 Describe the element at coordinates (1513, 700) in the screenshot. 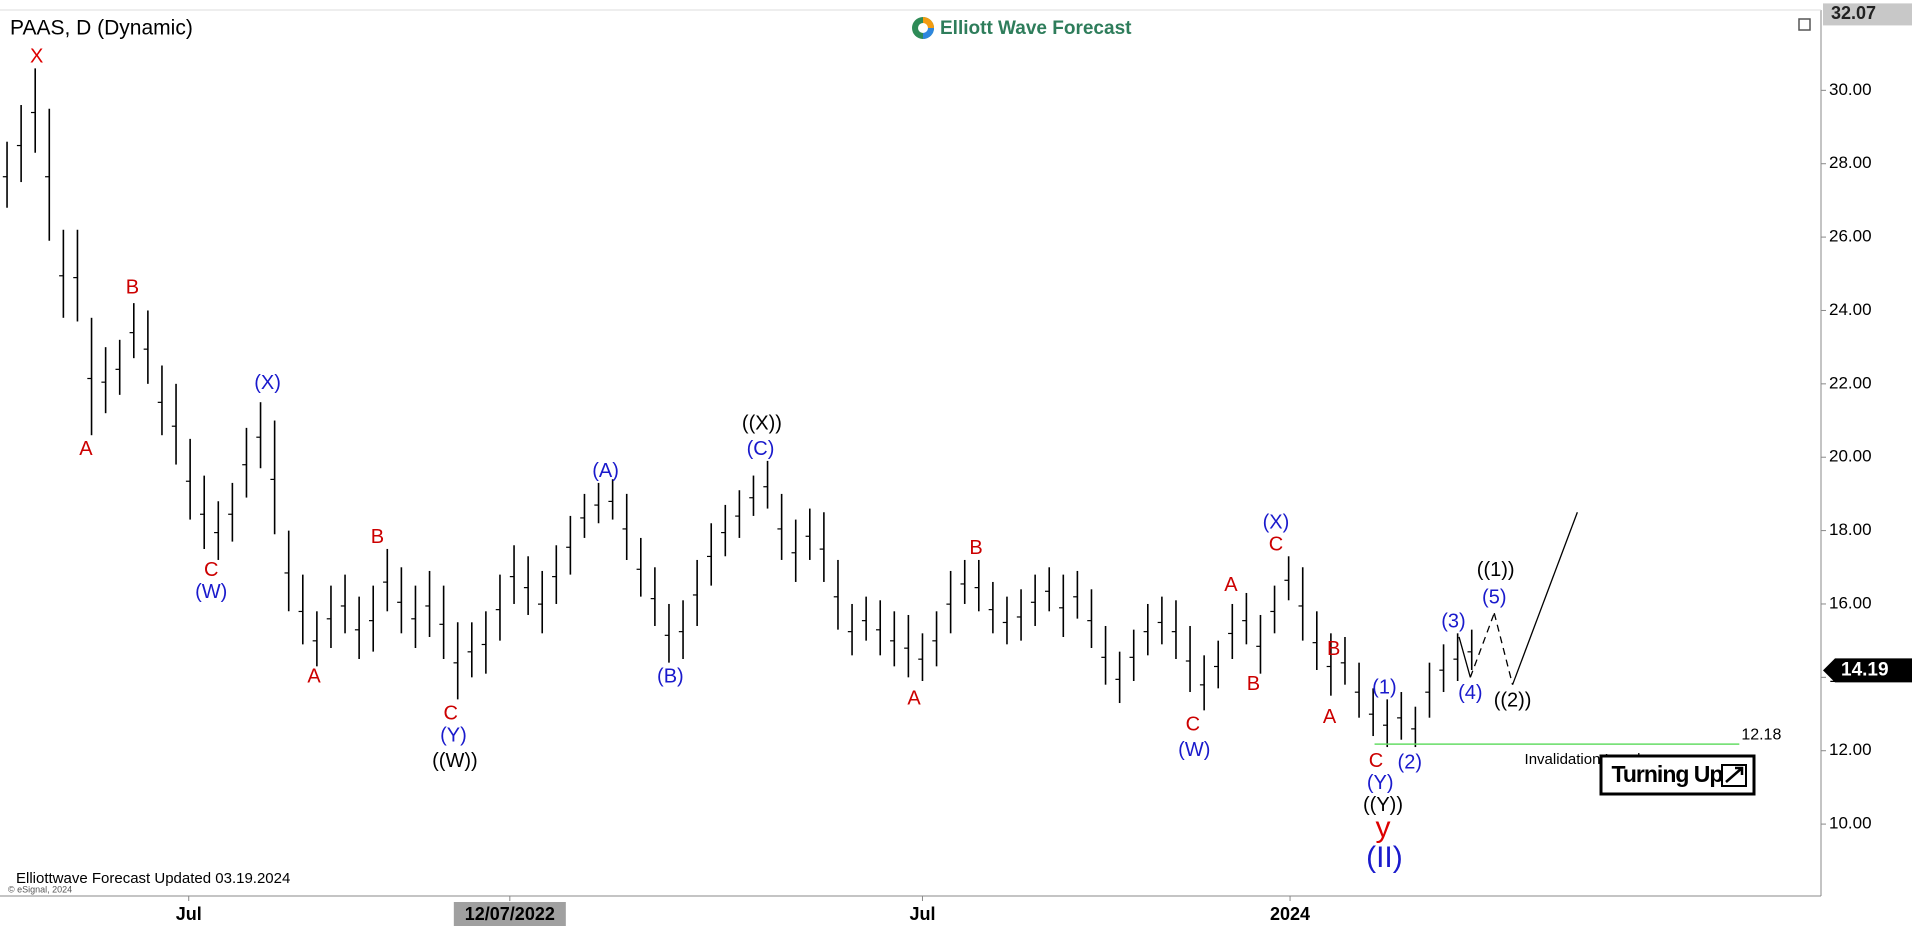

I see `wave-label: ((2))` at that location.